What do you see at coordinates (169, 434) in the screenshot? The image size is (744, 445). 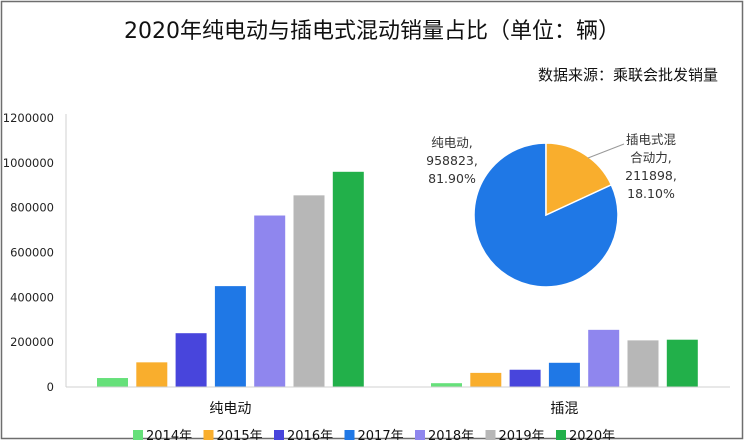 I see `legend-label: 2014年` at bounding box center [169, 434].